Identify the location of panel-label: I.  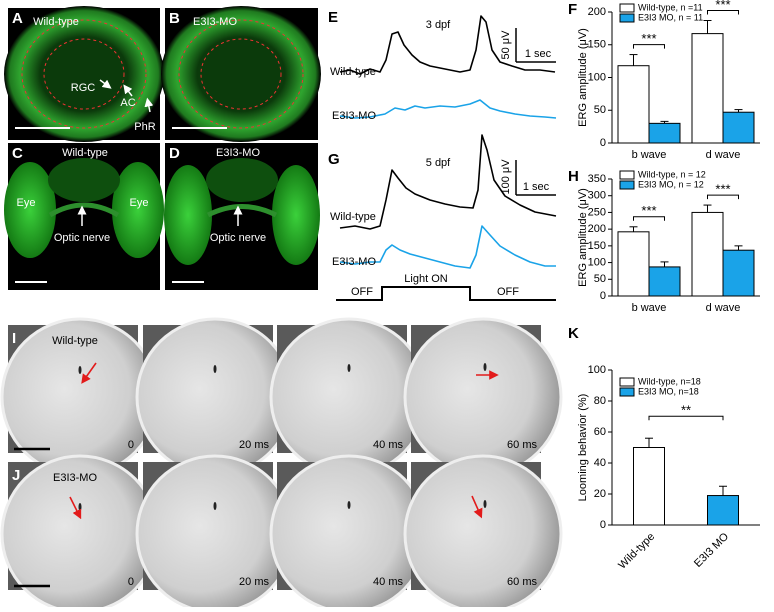
(14, 338).